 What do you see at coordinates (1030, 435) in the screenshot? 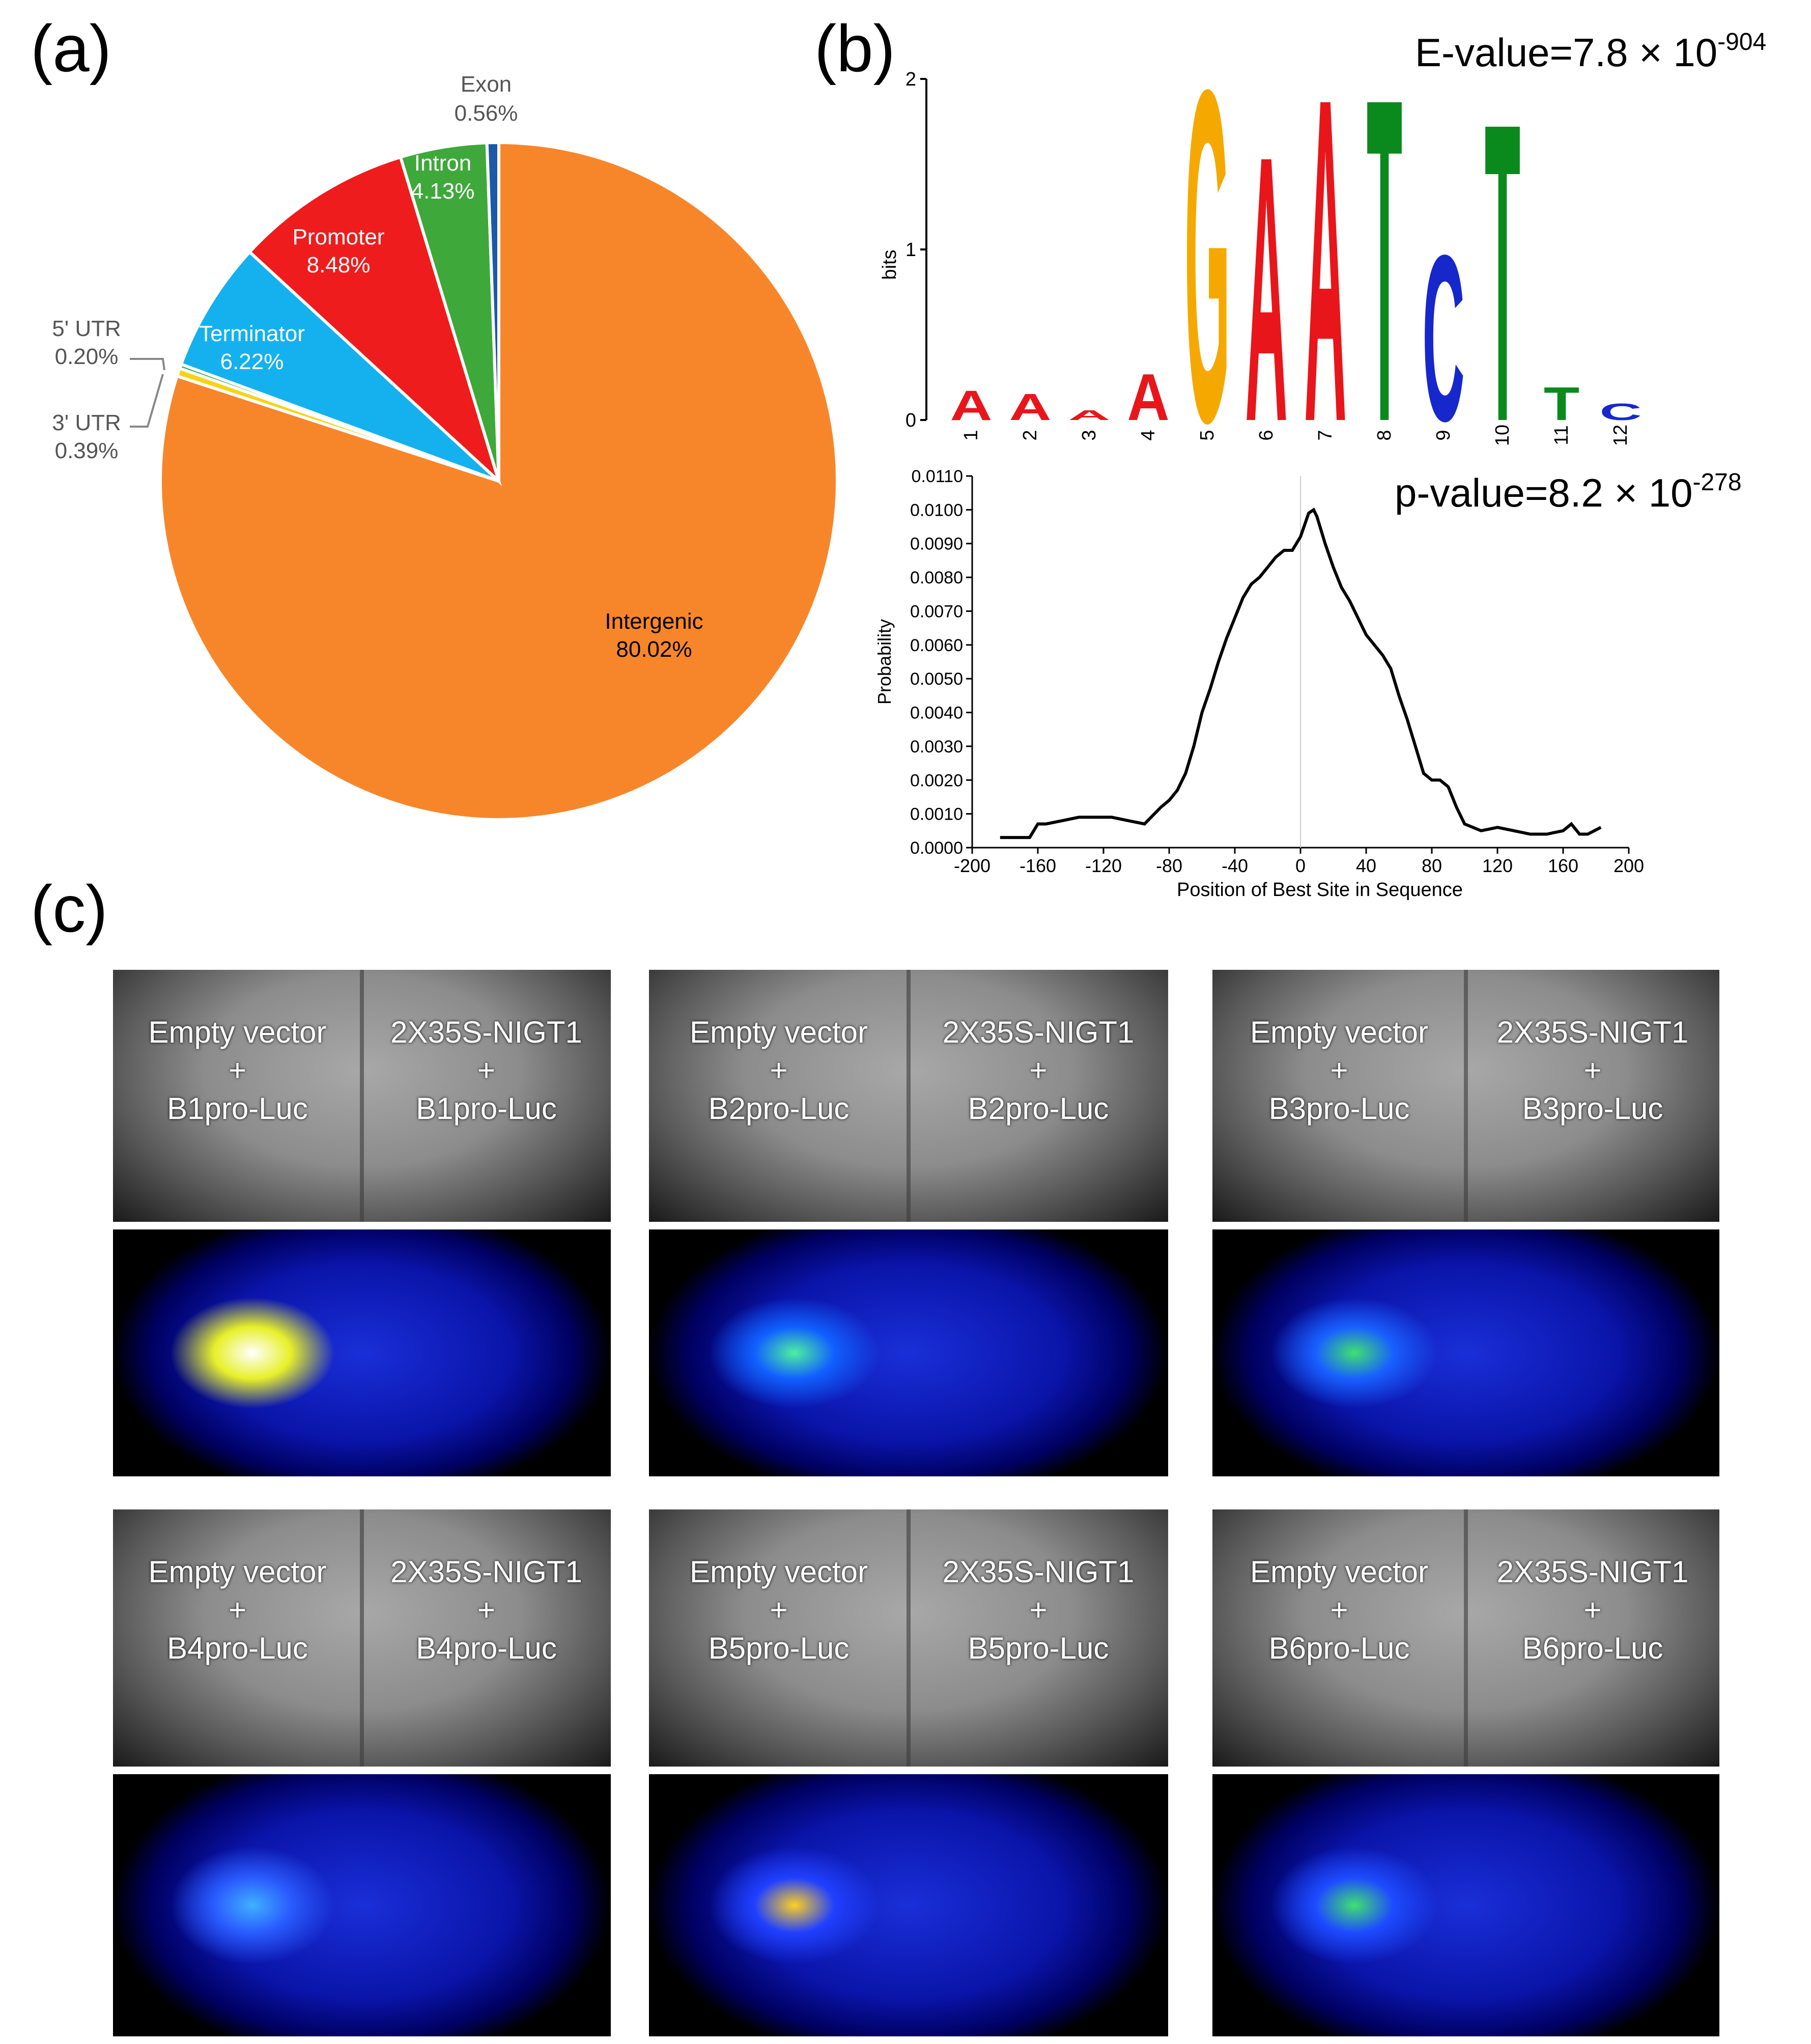
I see `logo-xtick-label: 2` at bounding box center [1030, 435].